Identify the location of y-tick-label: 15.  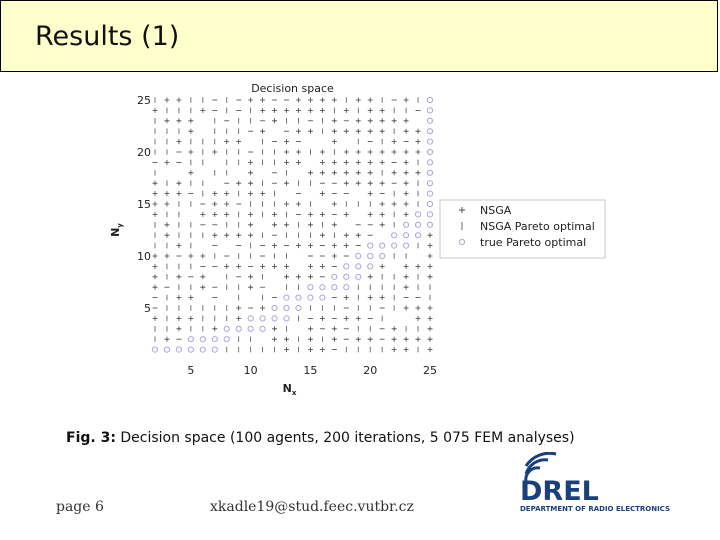
(144, 204).